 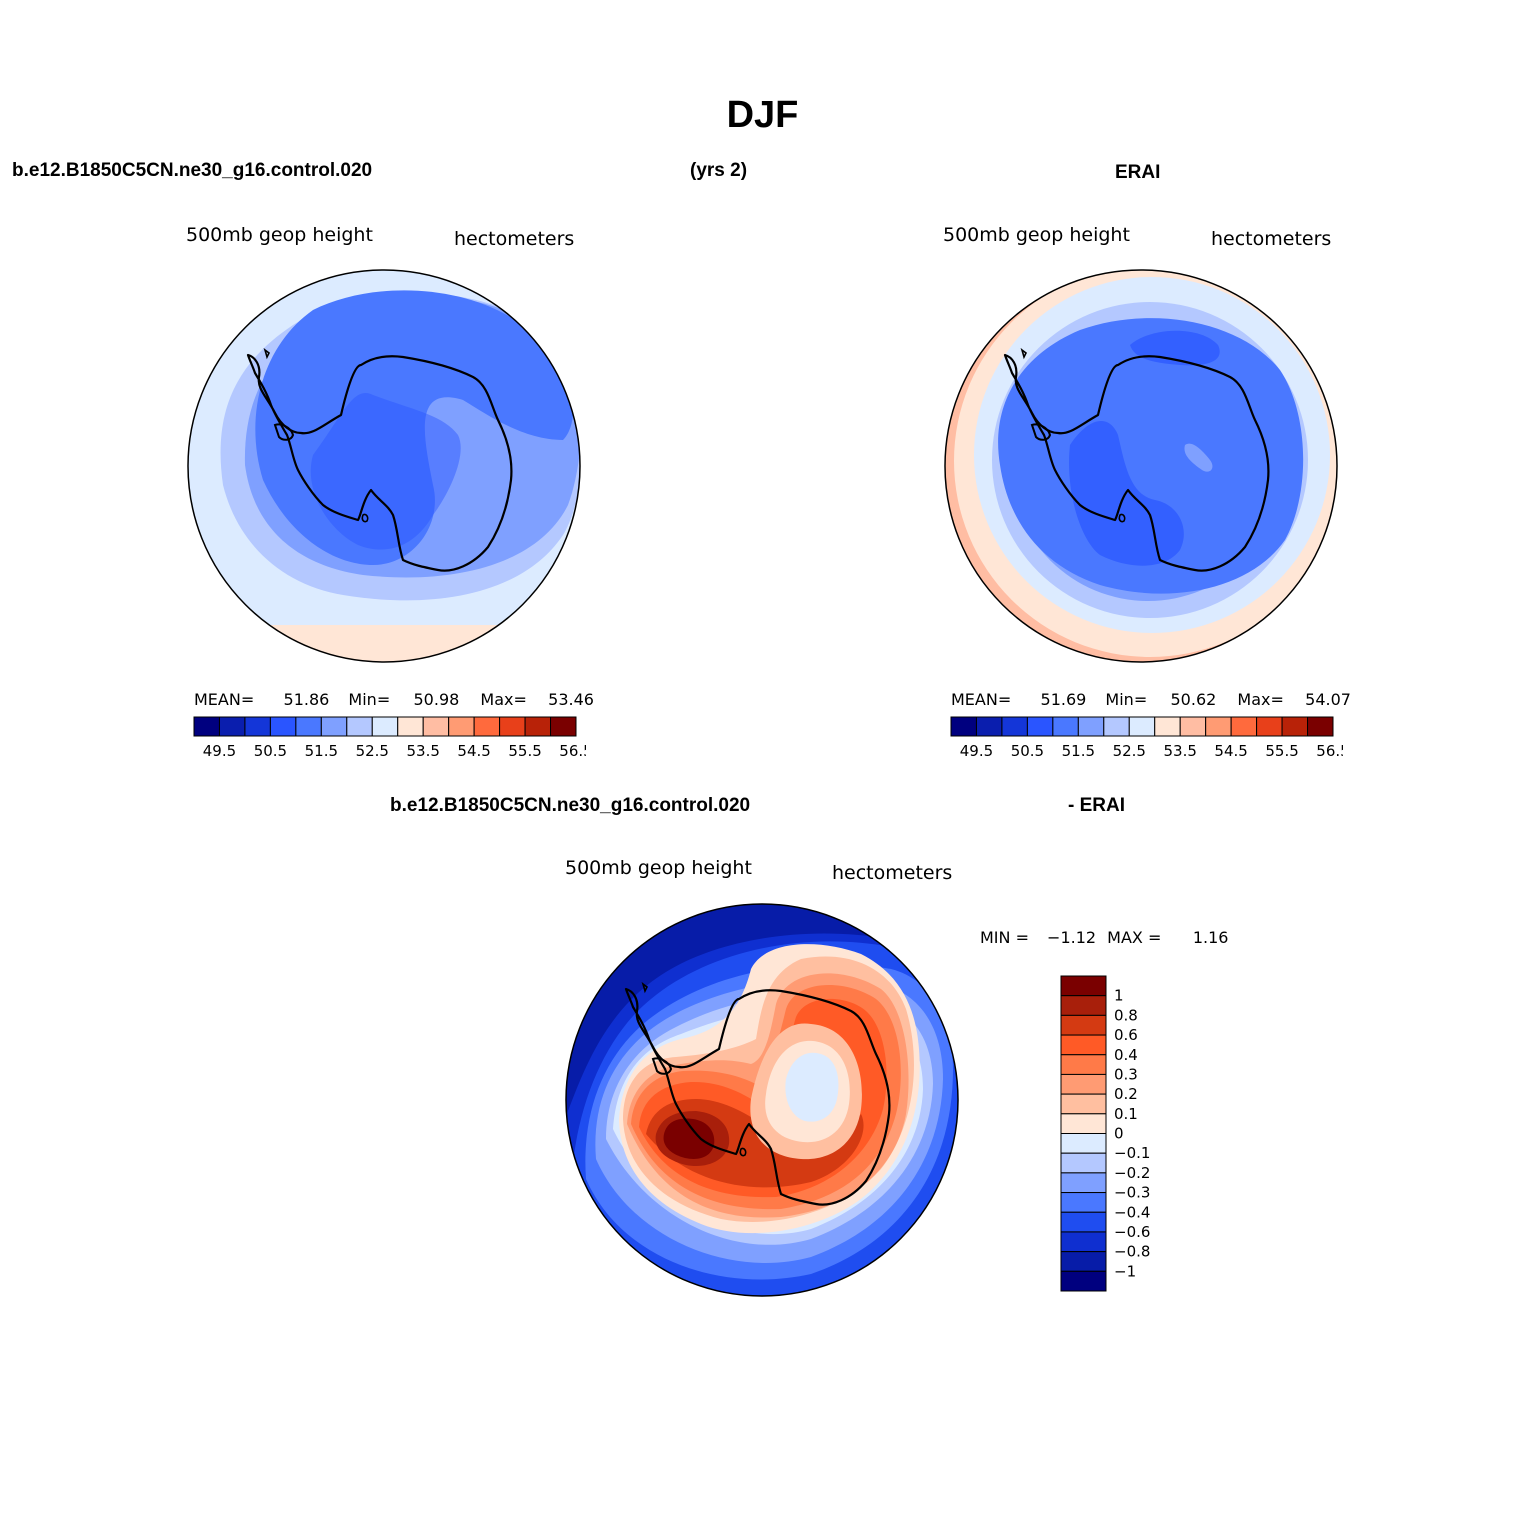 What do you see at coordinates (1126, 1114) in the screenshot?
I see `panel3-colorbar-tick-label: 0.1` at bounding box center [1126, 1114].